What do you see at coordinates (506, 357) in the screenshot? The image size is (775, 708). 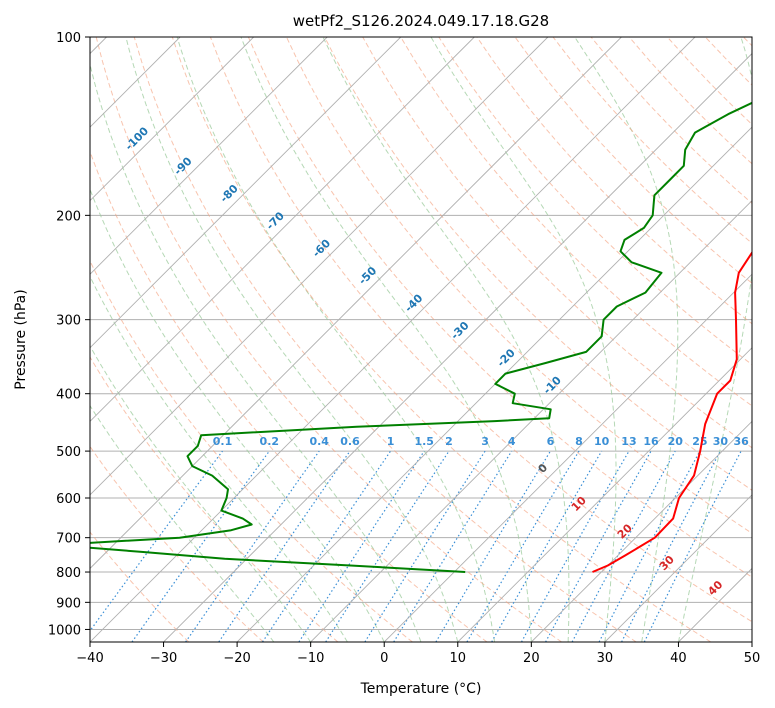 I see `dry-adiabat-label: -20` at bounding box center [506, 357].